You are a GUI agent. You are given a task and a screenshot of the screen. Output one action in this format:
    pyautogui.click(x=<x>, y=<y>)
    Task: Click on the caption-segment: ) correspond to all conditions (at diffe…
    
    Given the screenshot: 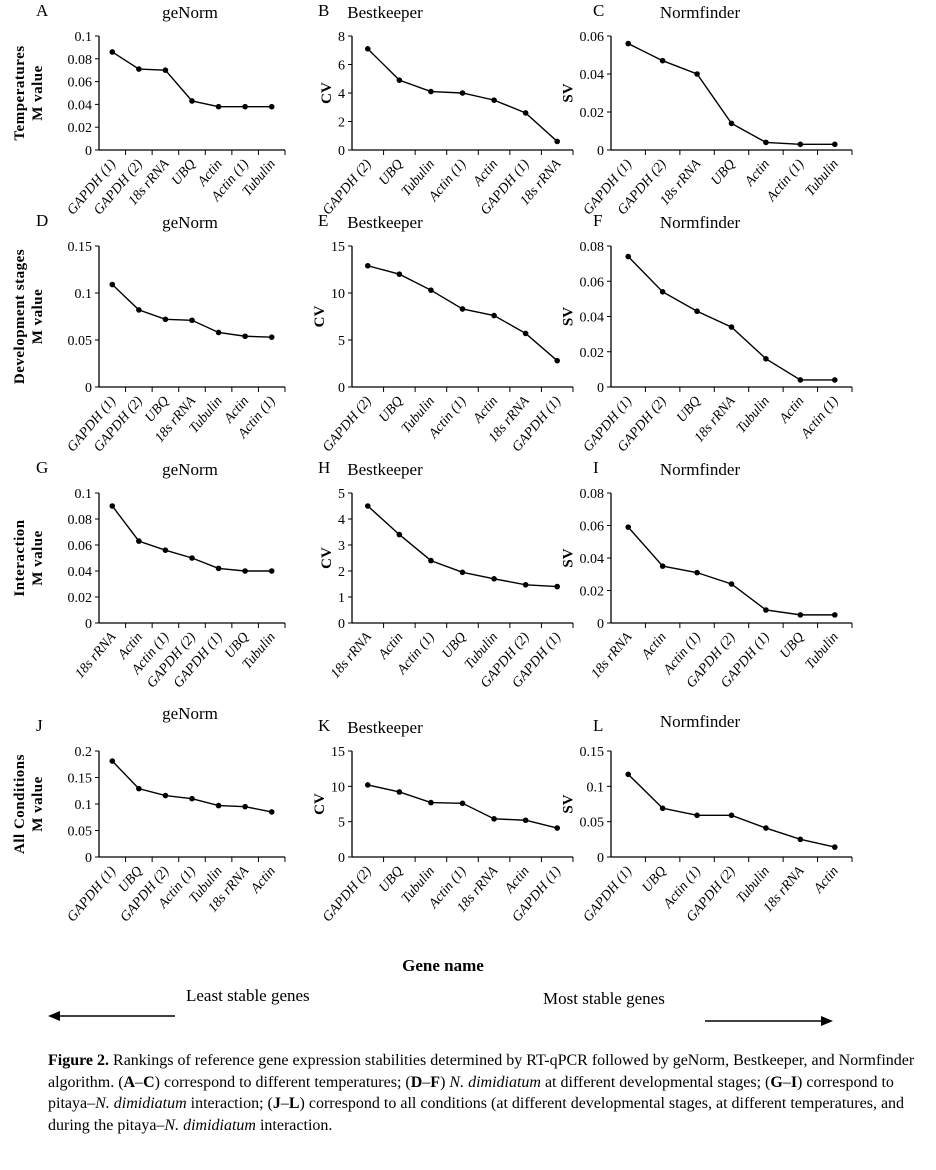 What is the action you would take?
    pyautogui.click(x=476, y=1114)
    